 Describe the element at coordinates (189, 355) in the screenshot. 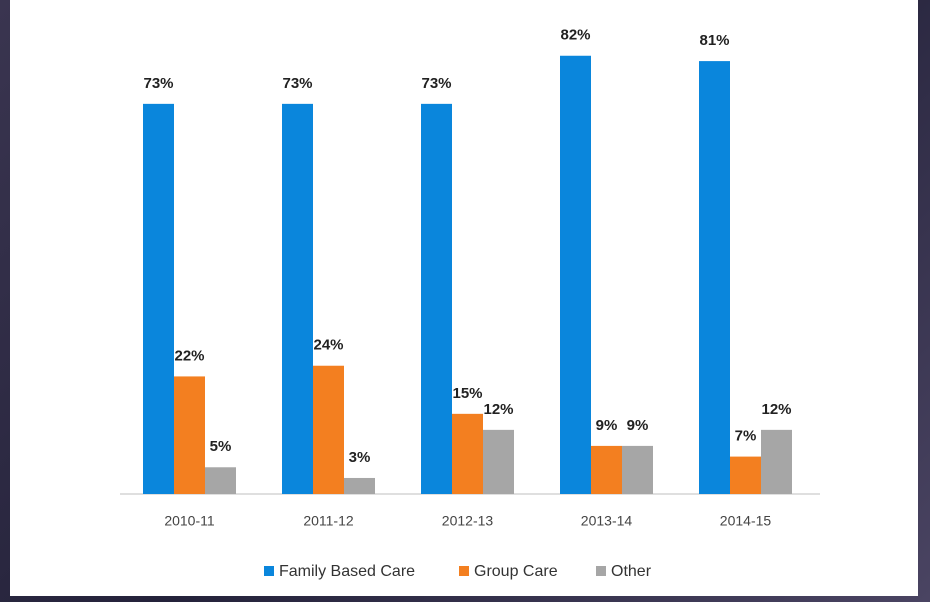

I see `value-label: 22%` at that location.